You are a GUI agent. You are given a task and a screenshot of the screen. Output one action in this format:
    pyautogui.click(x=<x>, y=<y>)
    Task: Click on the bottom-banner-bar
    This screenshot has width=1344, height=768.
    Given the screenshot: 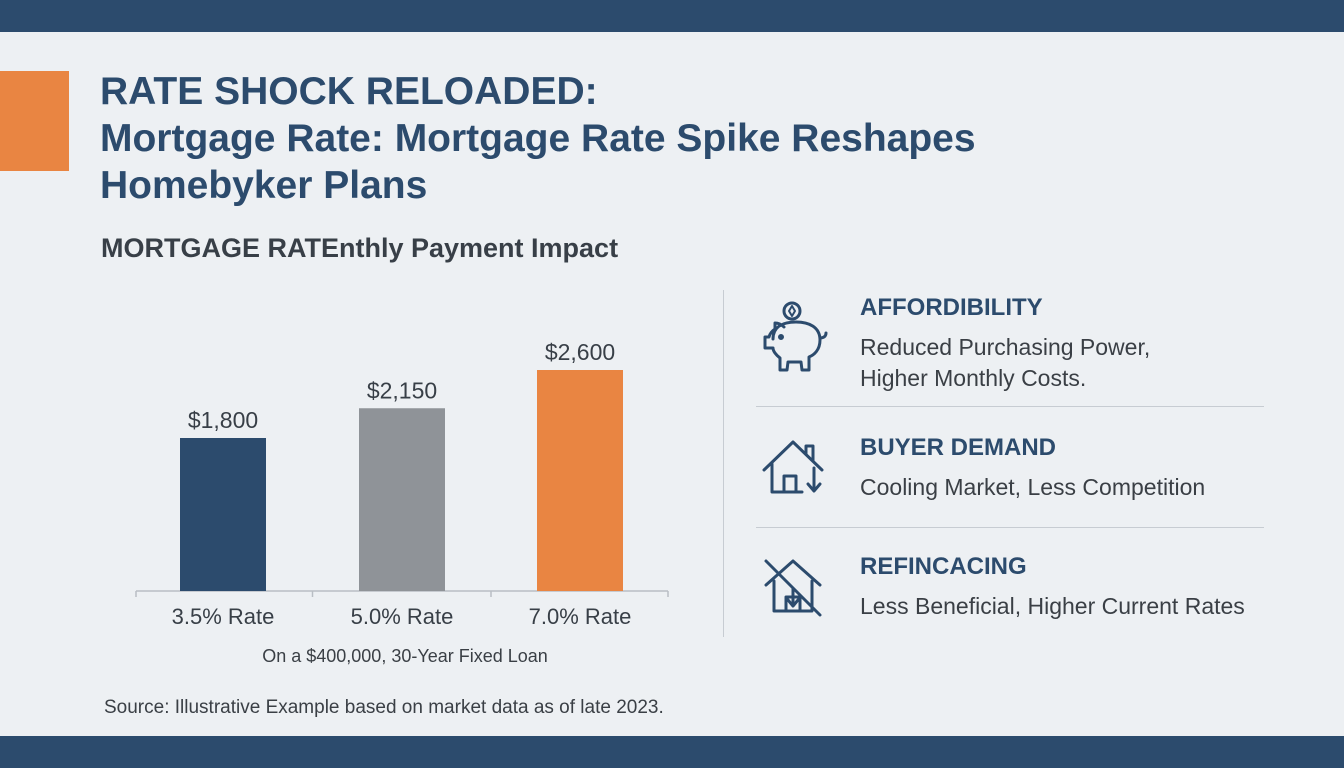 What is the action you would take?
    pyautogui.click(x=672, y=752)
    